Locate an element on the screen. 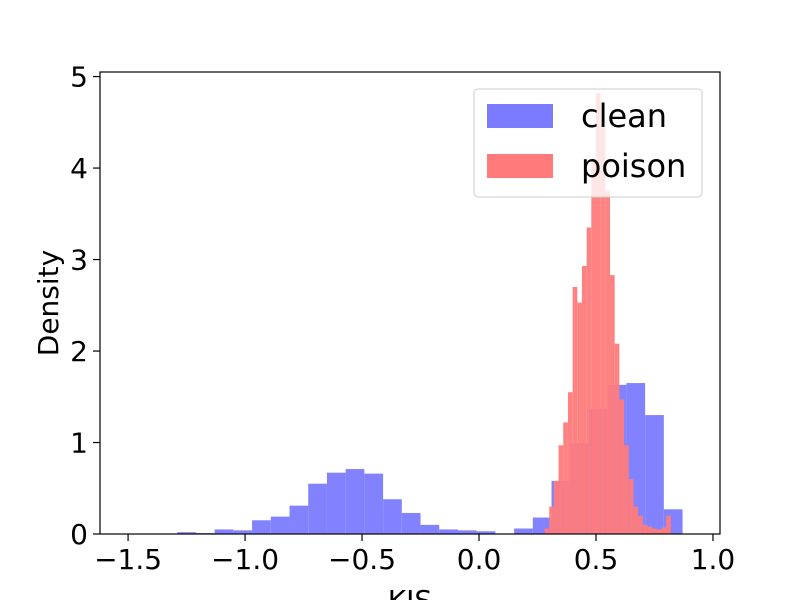 The image size is (800, 600). legend-label-poison: poison is located at coordinates (633, 166).